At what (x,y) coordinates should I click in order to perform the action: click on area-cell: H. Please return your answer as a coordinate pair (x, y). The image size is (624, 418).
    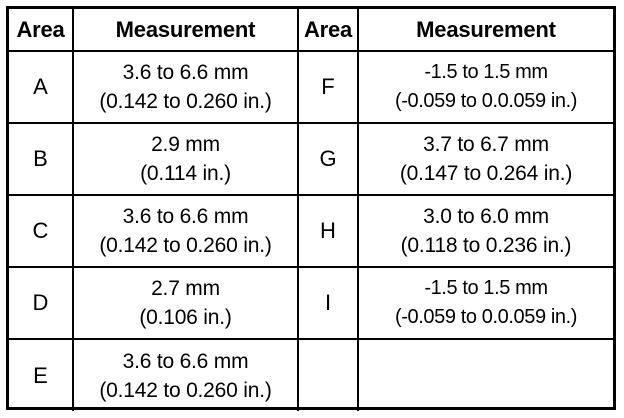
    Looking at the image, I should click on (328, 231).